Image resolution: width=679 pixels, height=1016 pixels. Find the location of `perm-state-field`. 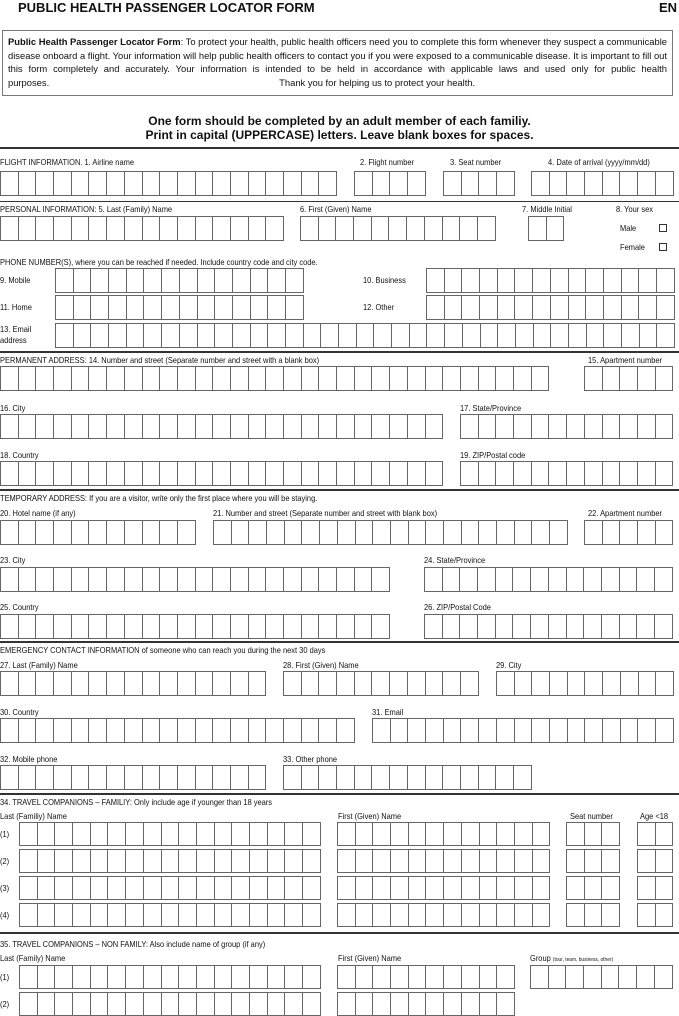

perm-state-field is located at coordinates (567, 426).